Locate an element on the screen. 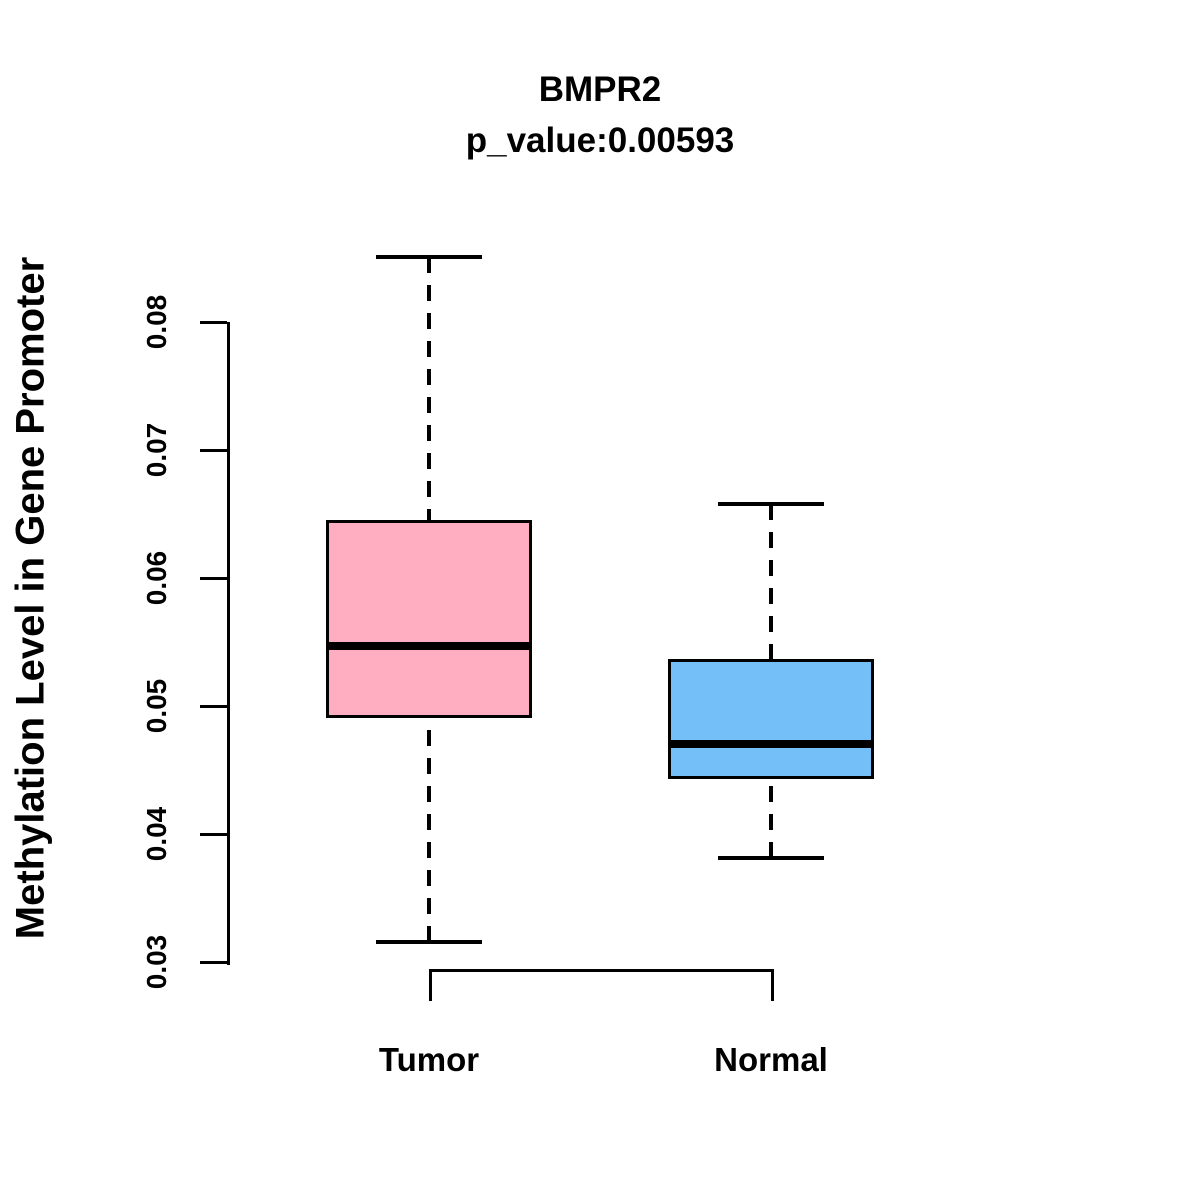 The width and height of the screenshot is (1200, 1200). tumor-upper-whisker is located at coordinates (429, 388).